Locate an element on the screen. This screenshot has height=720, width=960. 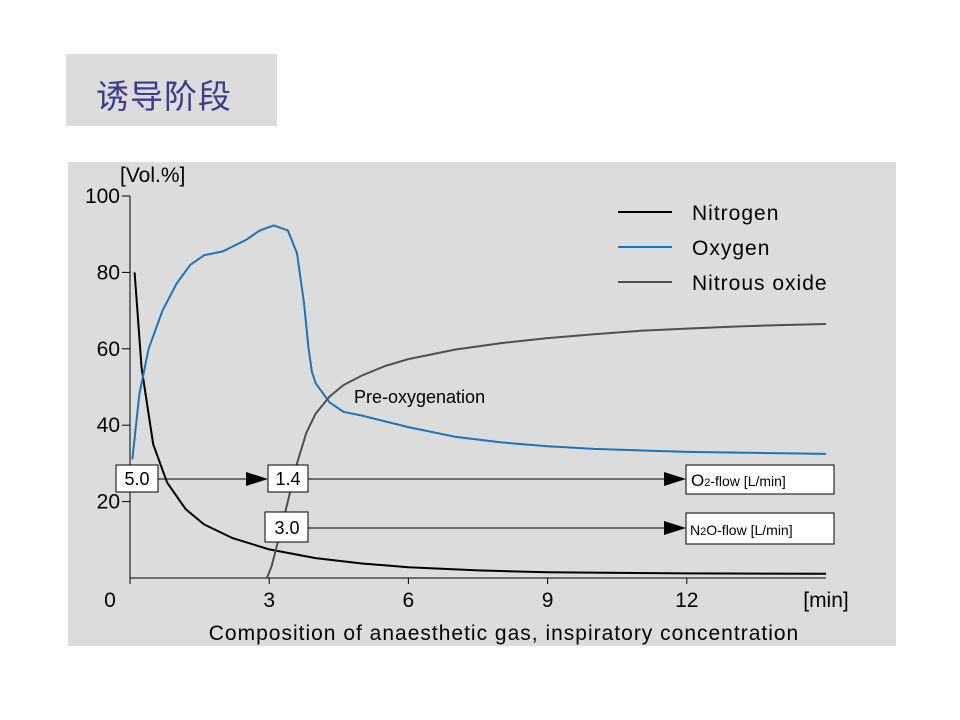
legend: Nitrogen Oxygen Nitrous oxide is located at coordinates (723, 248).